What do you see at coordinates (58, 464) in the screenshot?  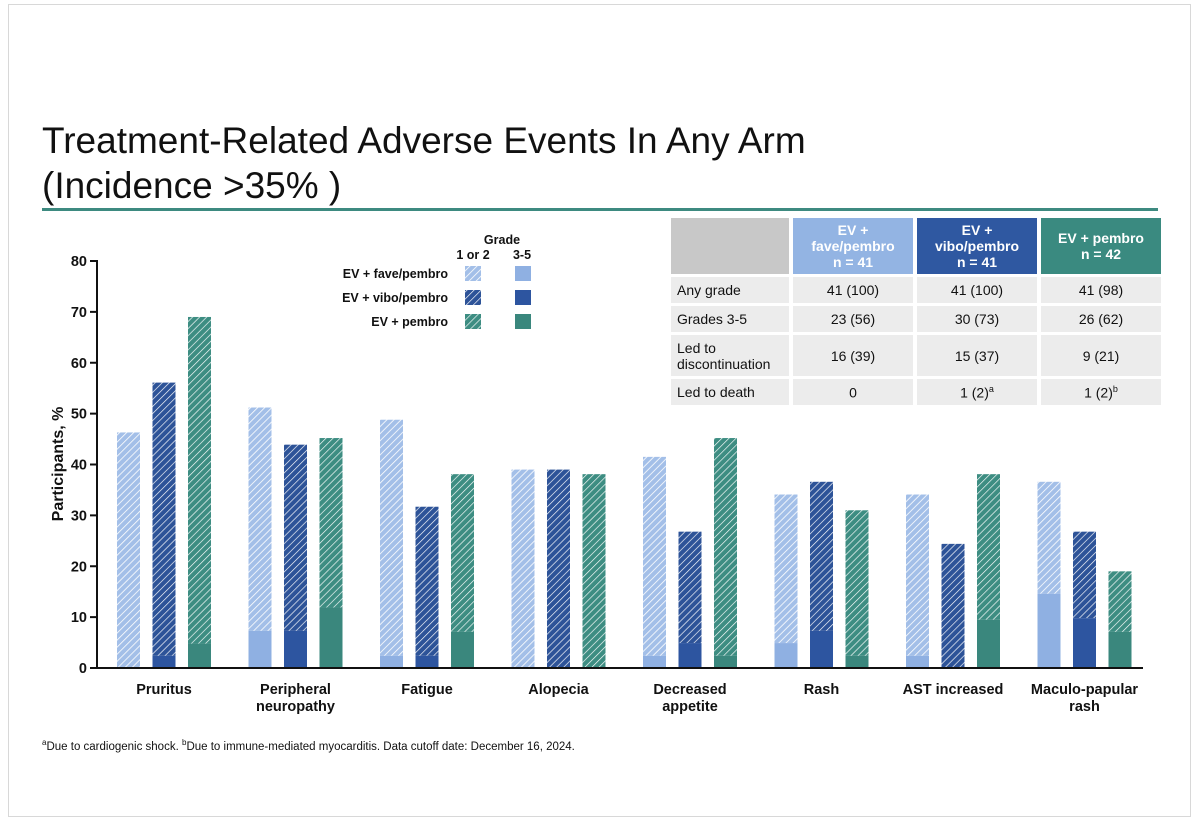 I see `y-axis-label: Participants, %` at bounding box center [58, 464].